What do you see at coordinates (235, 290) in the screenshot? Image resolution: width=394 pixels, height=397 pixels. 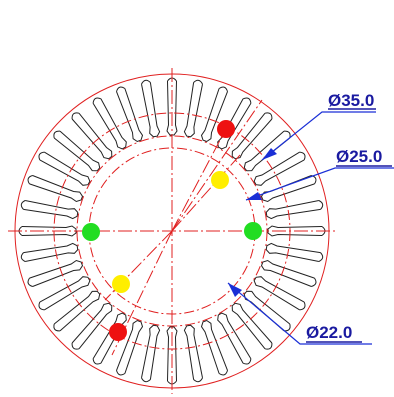 I see `leader-22-arrow` at bounding box center [235, 290].